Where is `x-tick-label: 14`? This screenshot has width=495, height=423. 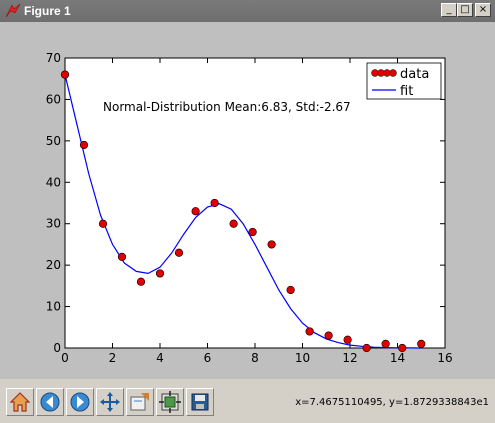 x-tick-label: 14 is located at coordinates (397, 358).